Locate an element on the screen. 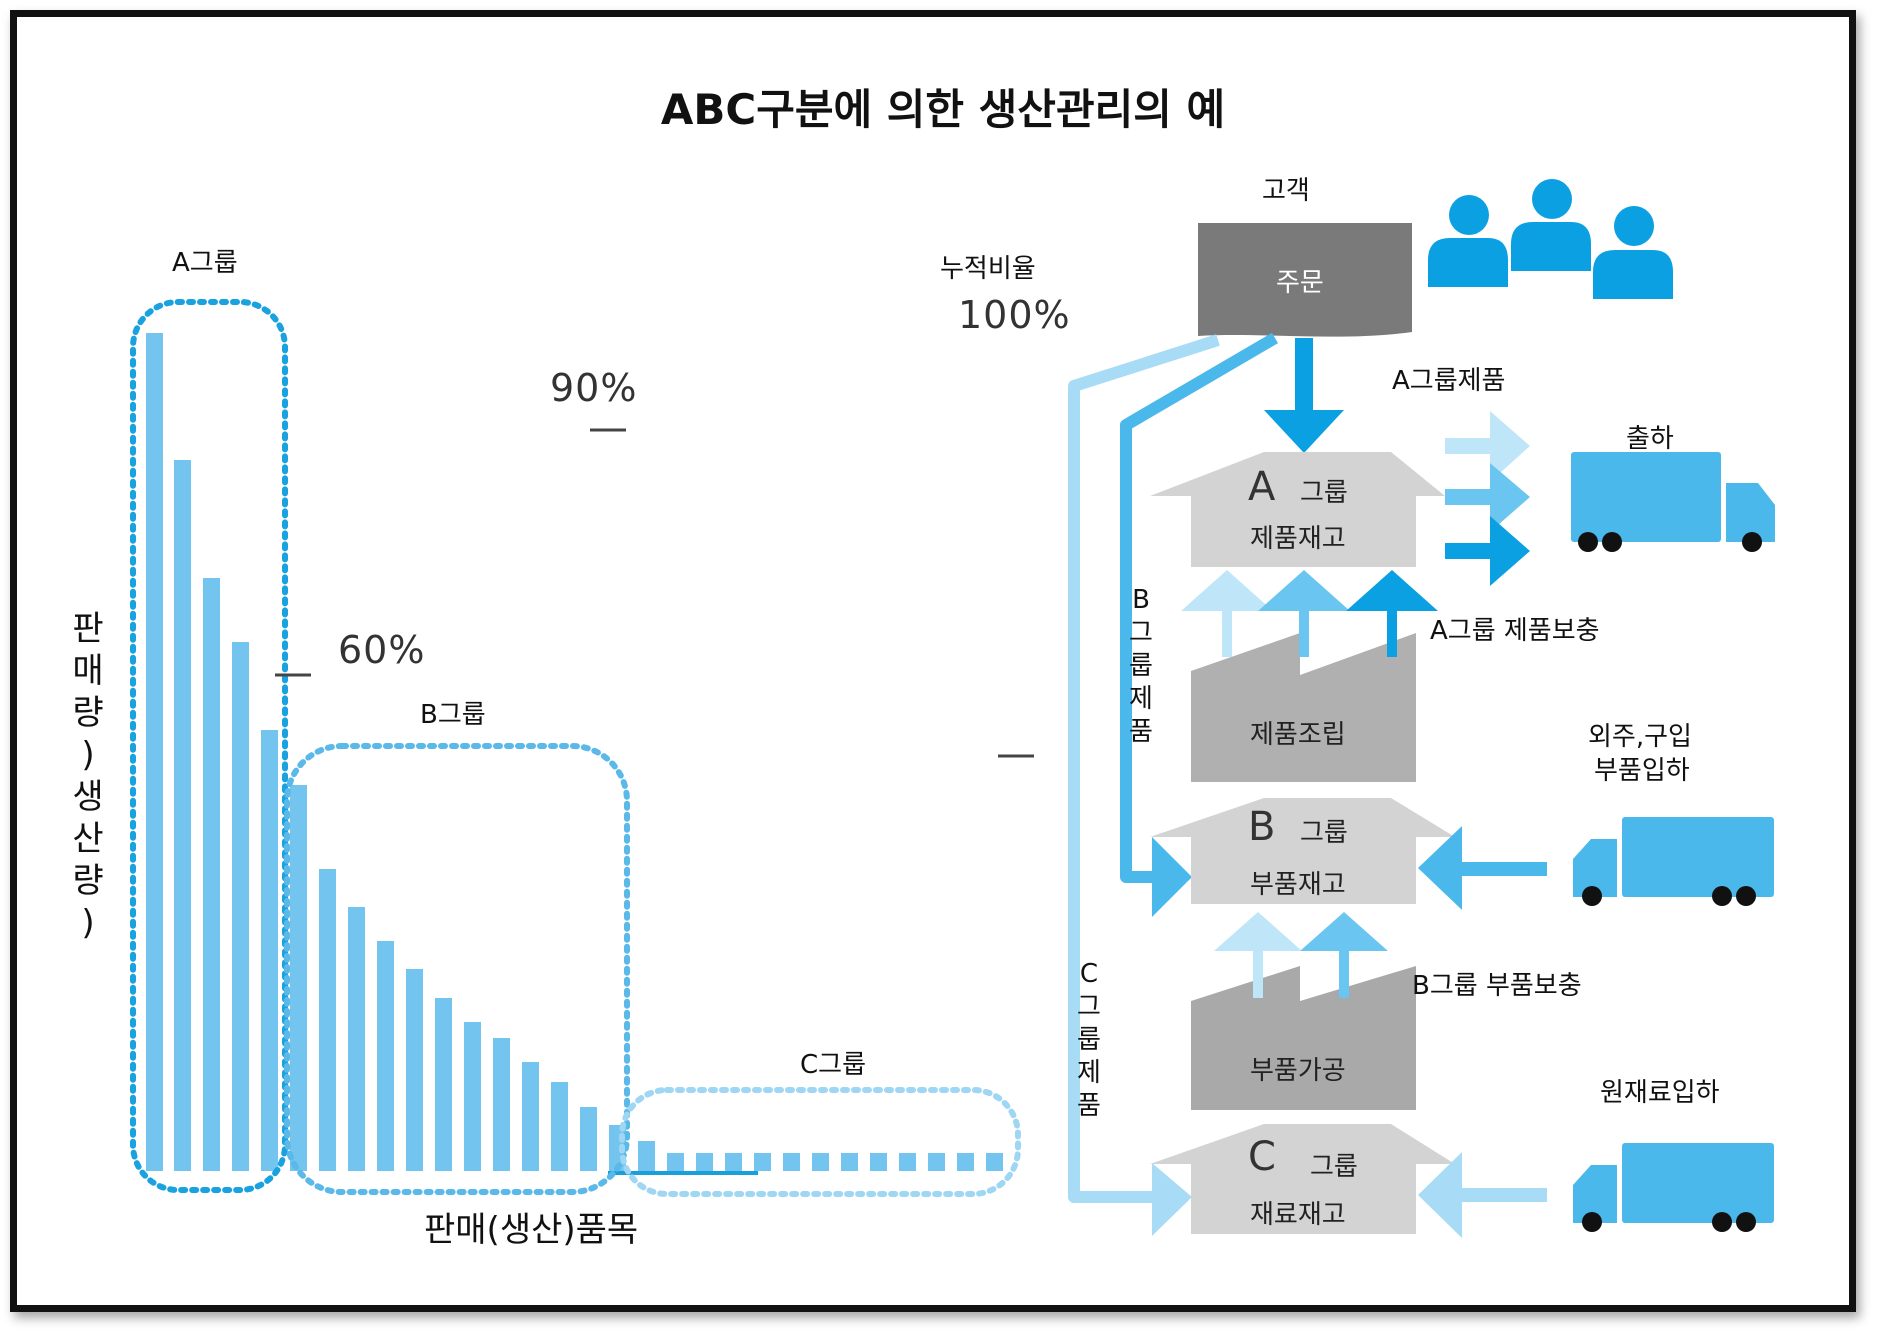 Image resolution: width=1886 pixels, height=1339 pixels. assembly-label: 제품조립 is located at coordinates (1298, 735).